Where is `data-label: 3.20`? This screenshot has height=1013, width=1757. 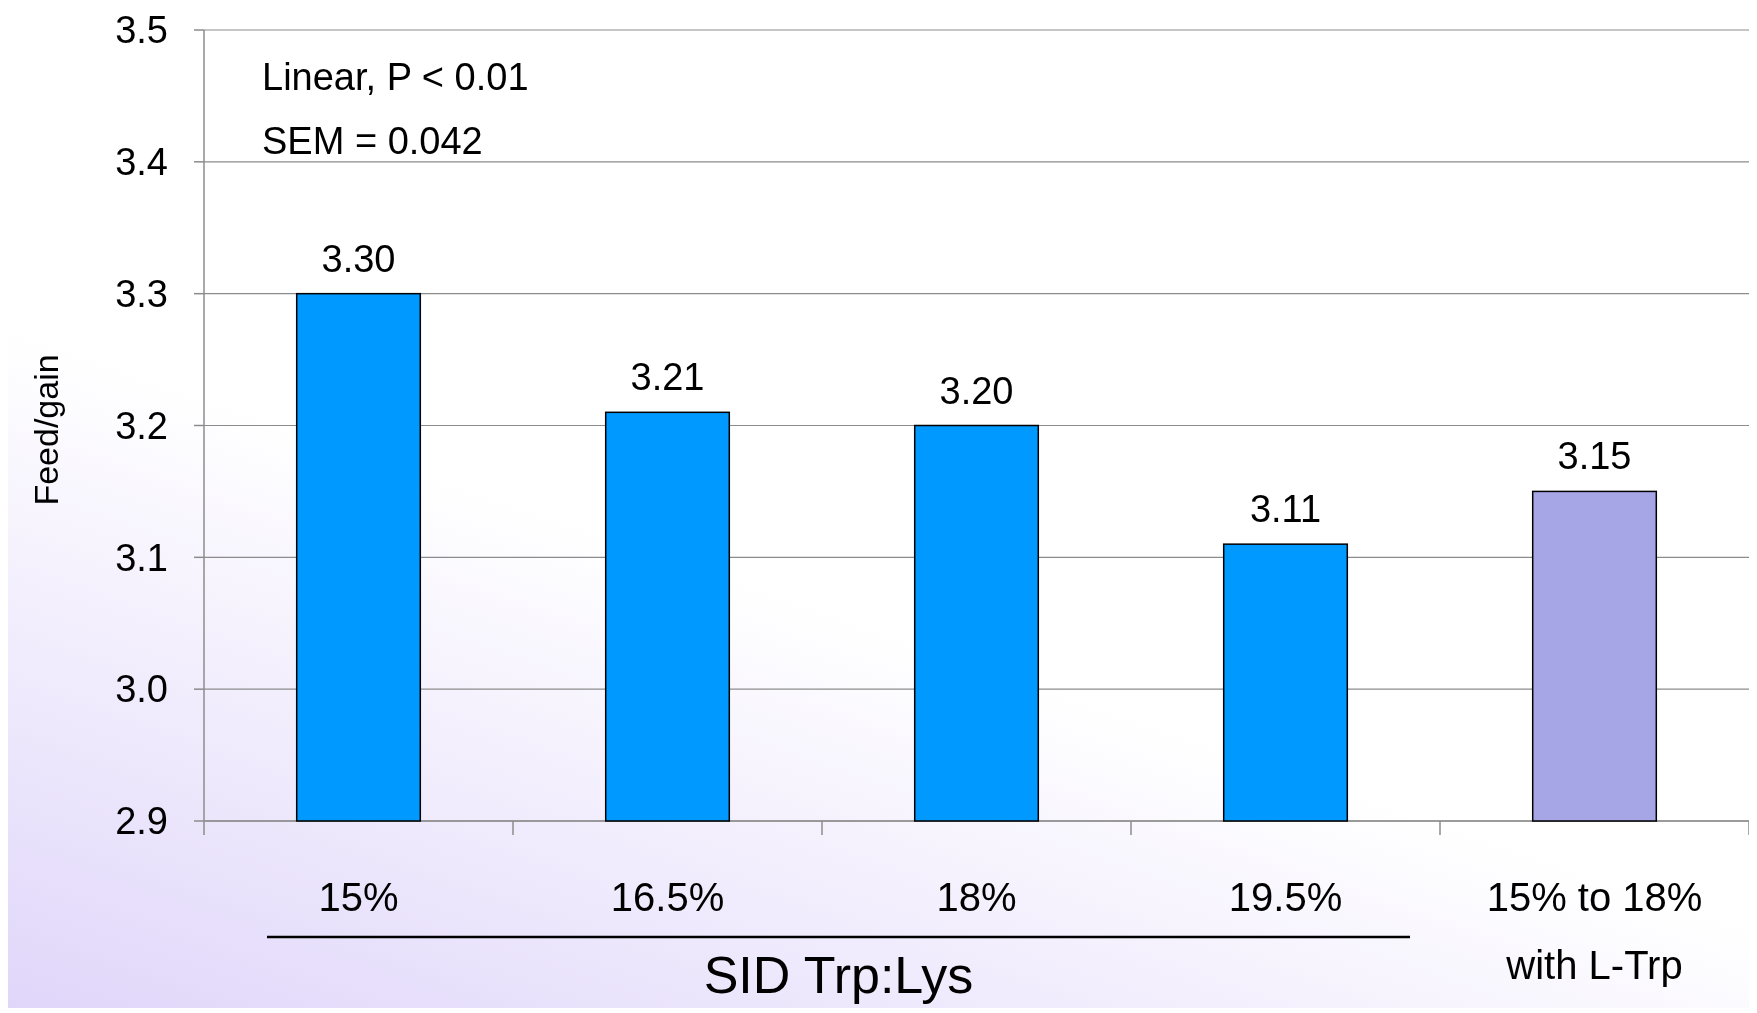 data-label: 3.20 is located at coordinates (976, 390).